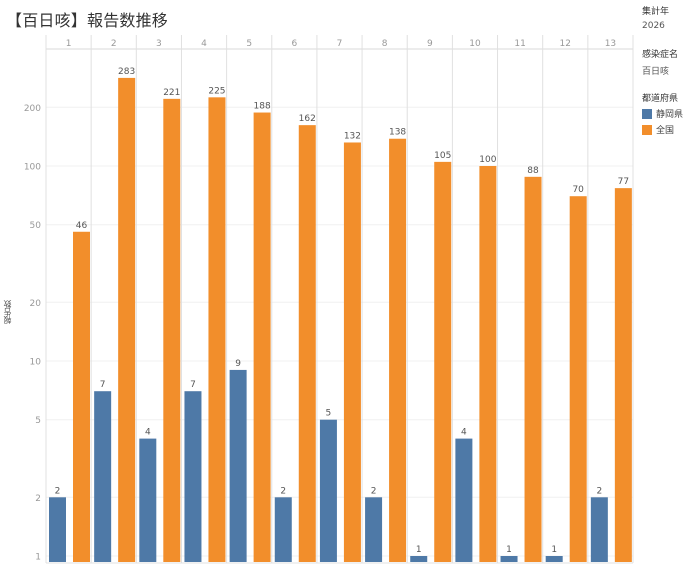 The width and height of the screenshot is (690, 568). Describe the element at coordinates (329, 414) in the screenshot. I see `bar-value-label: 5` at that location.